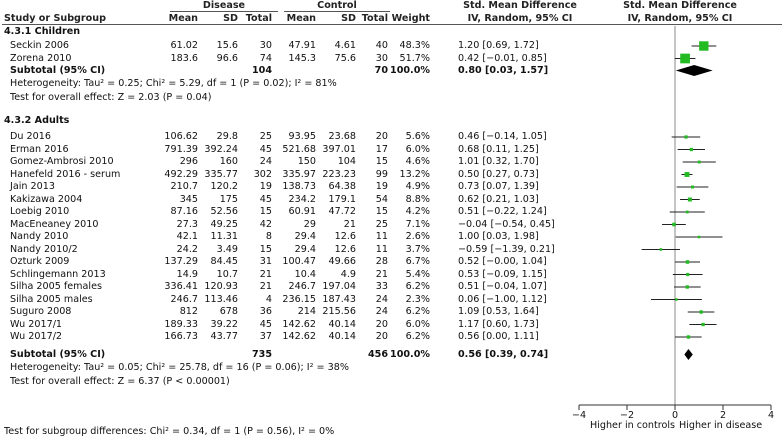 The image size is (784, 440). What do you see at coordinates (346, 161) in the screenshot?
I see `control-sd: 104` at bounding box center [346, 161].